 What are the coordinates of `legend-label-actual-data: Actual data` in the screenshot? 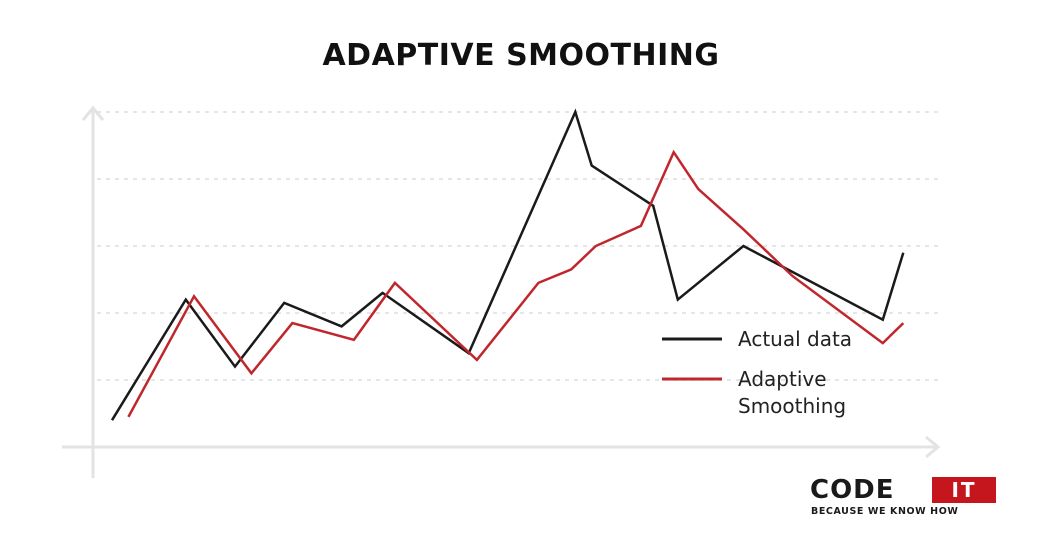 It's located at (795, 339).